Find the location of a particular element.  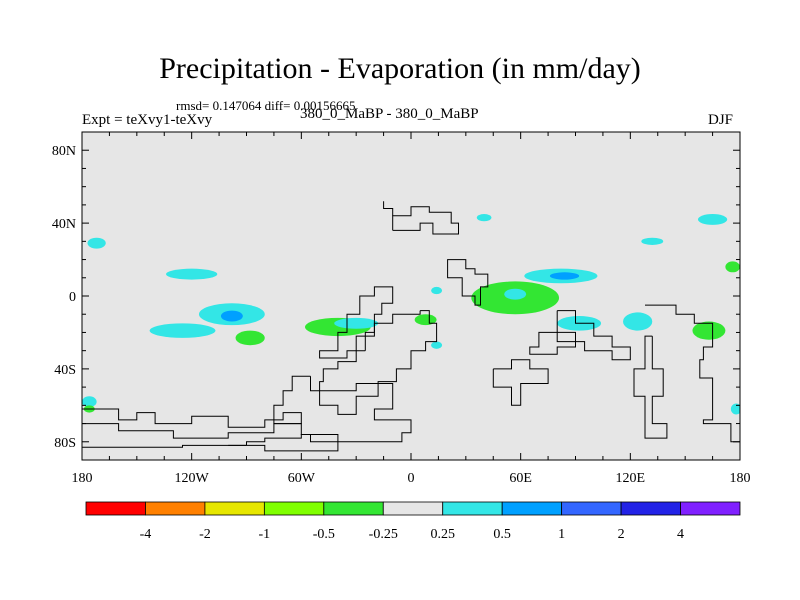

comparison-label: 380_0_MaBP - 380_0_MaBP is located at coordinates (389, 114).